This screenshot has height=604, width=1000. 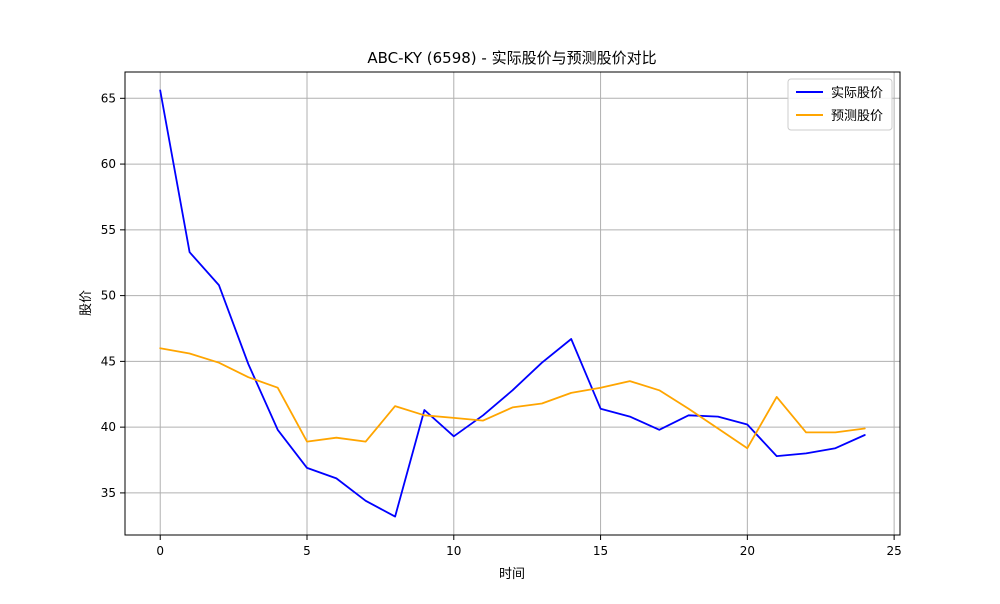 I want to click on x-tick-label: 15, so click(x=600, y=551).